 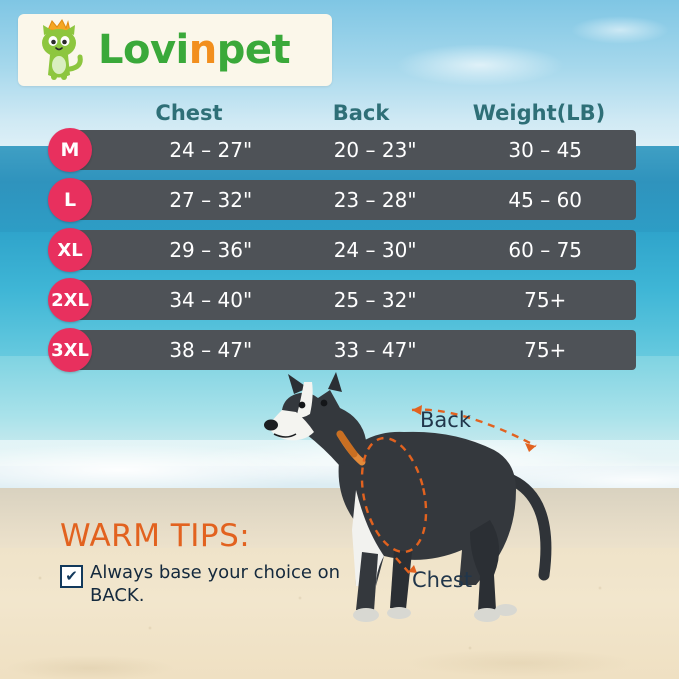 What do you see at coordinates (253, 50) in the screenshot?
I see `brand-name-part3: pet` at bounding box center [253, 50].